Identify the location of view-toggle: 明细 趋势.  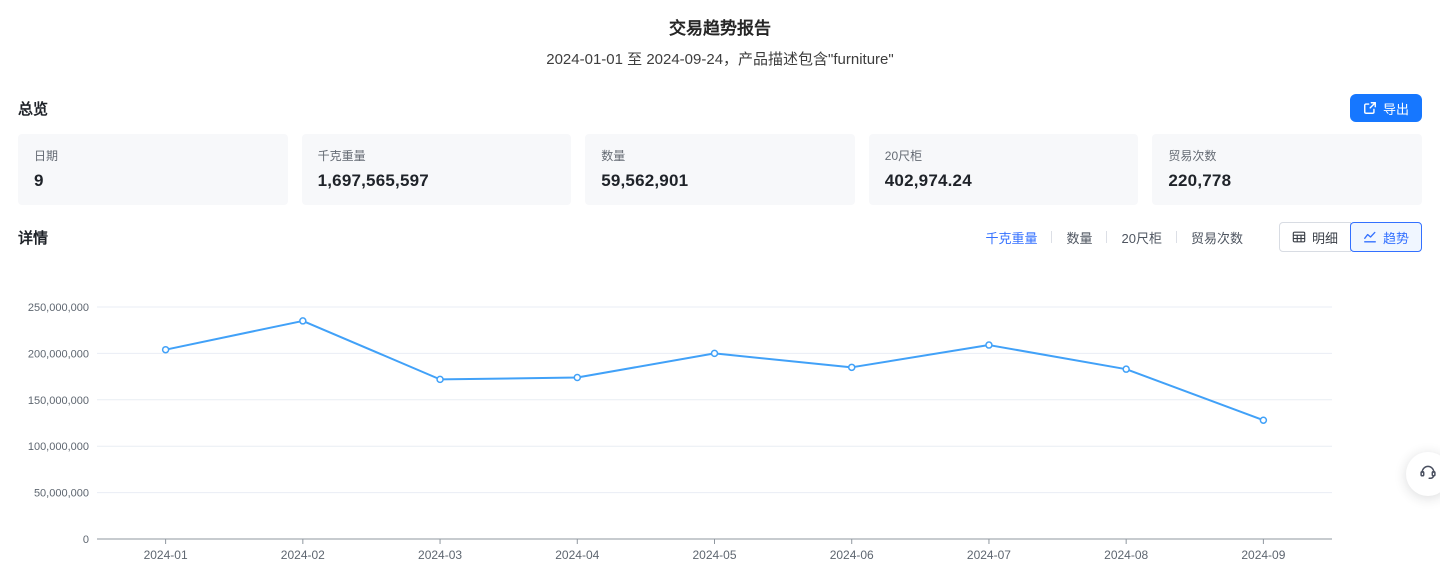
(1350, 237).